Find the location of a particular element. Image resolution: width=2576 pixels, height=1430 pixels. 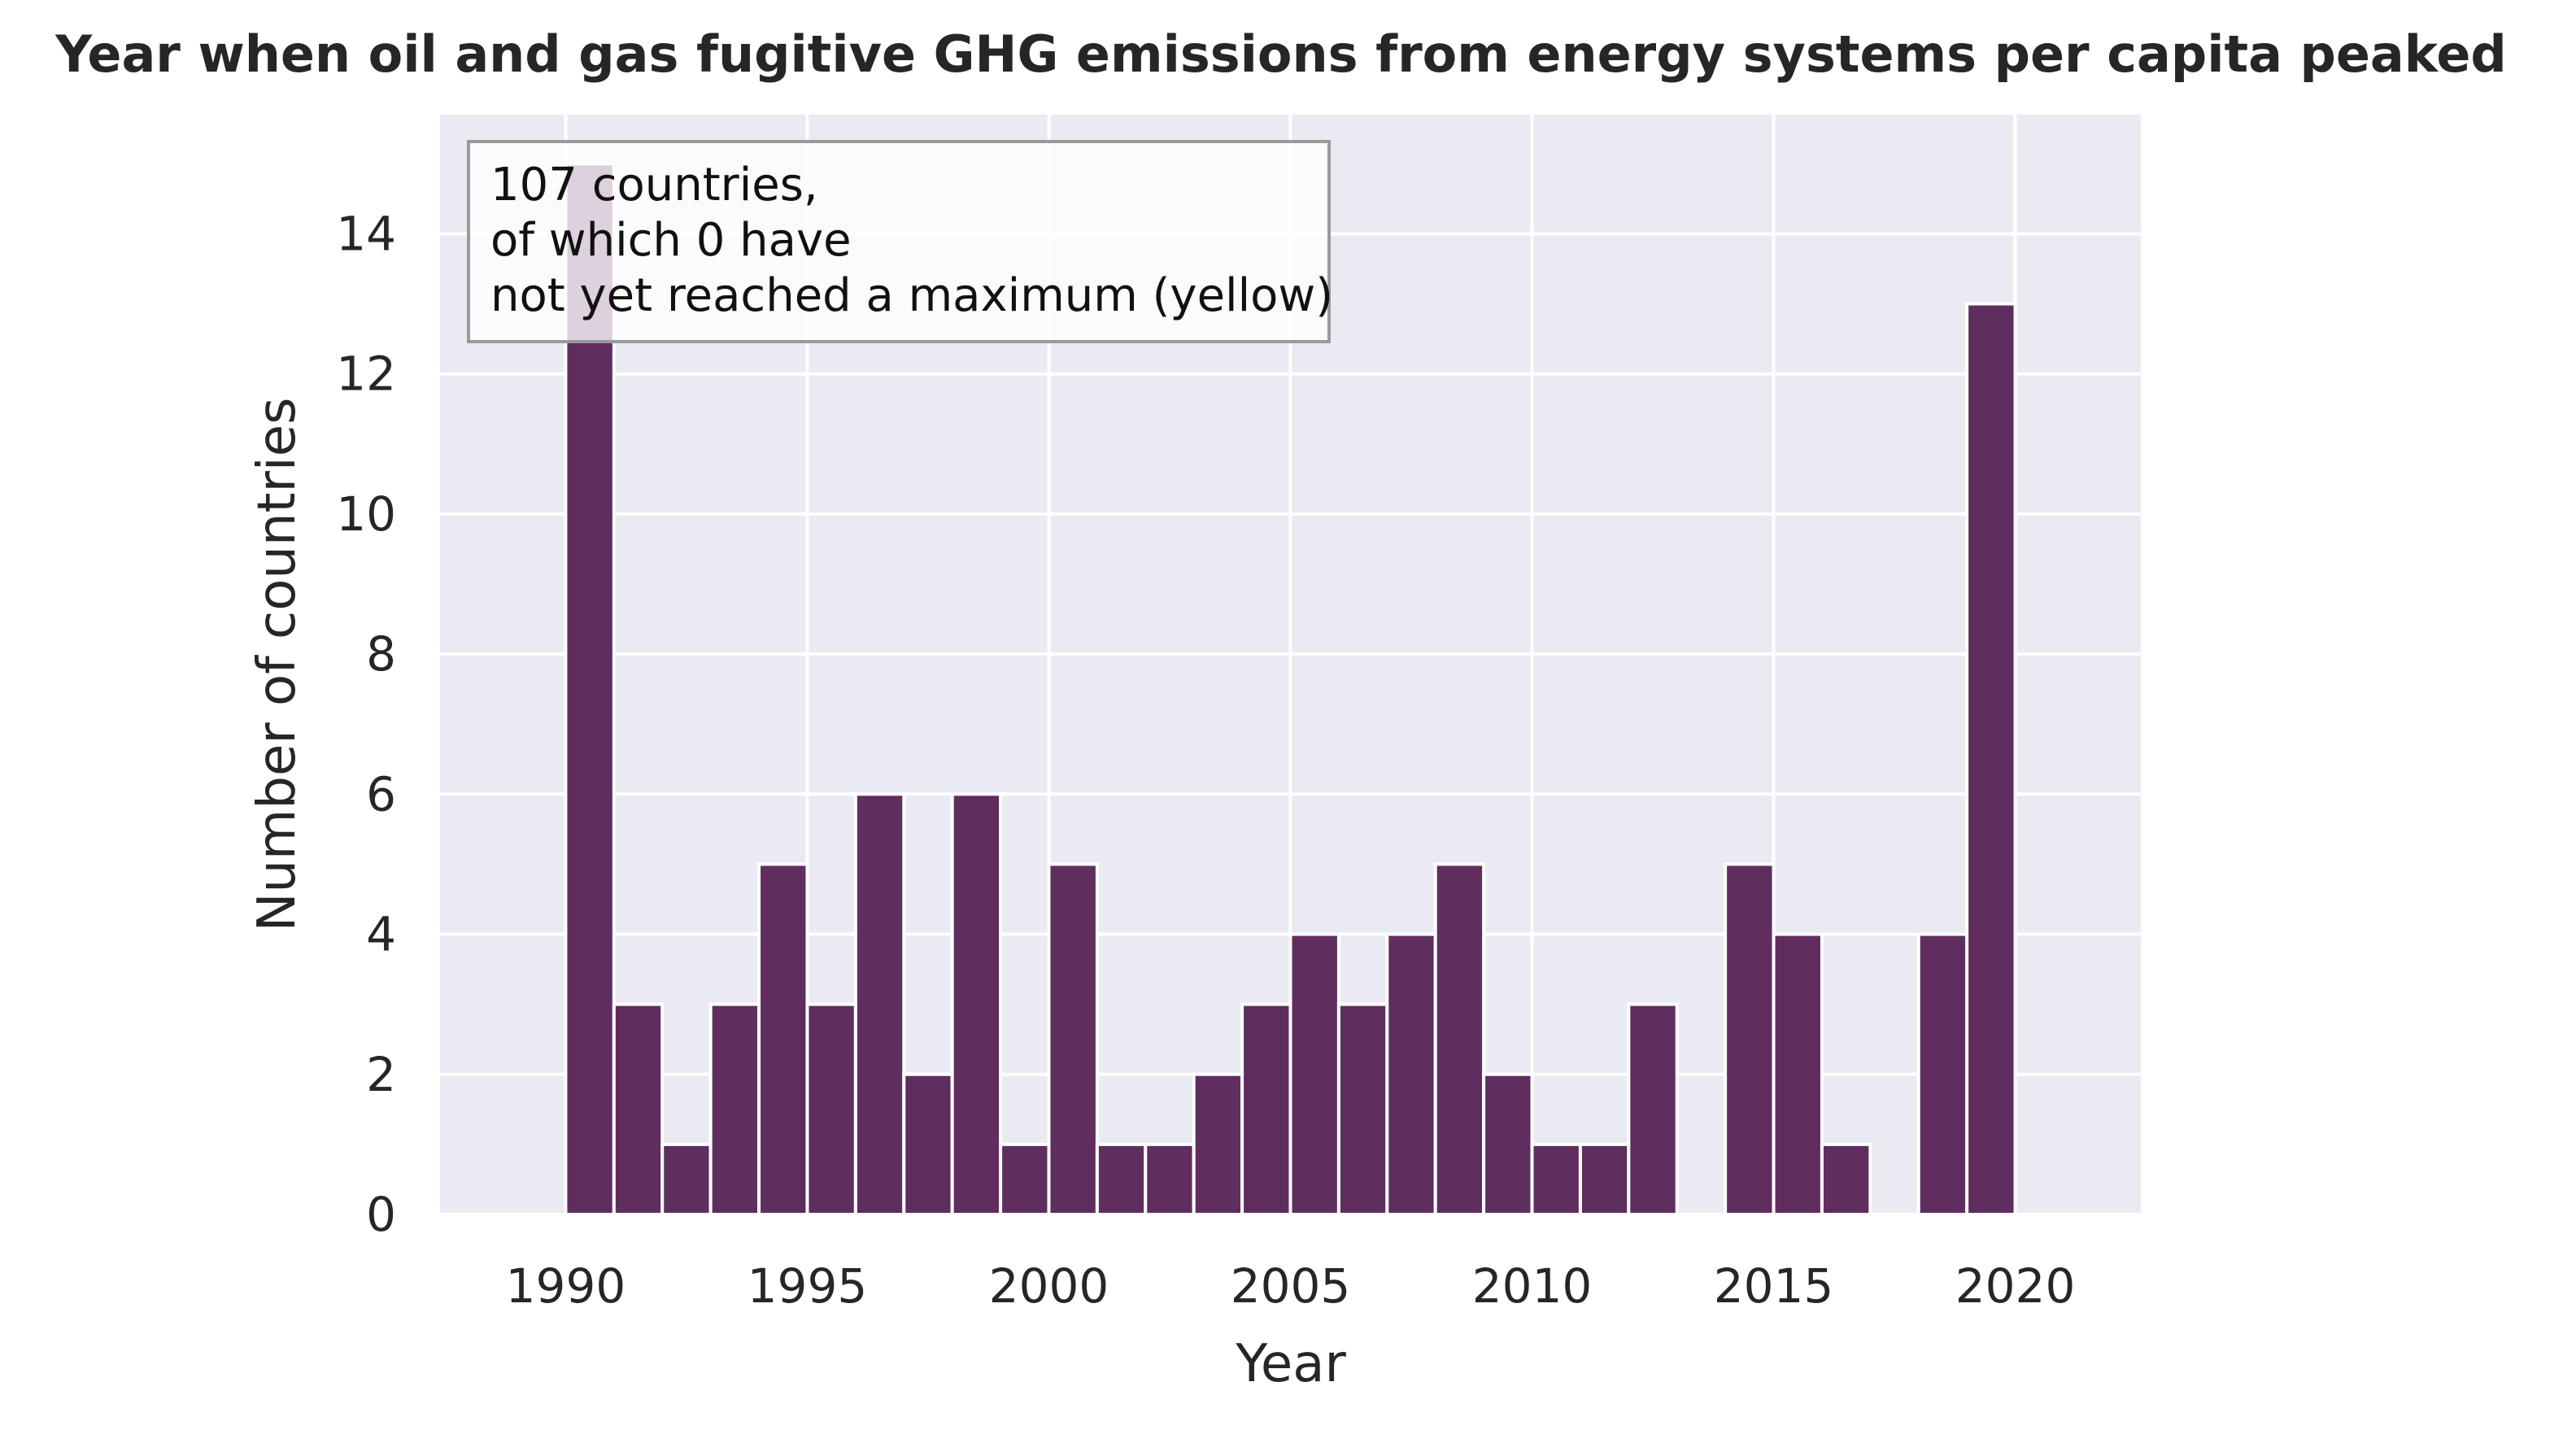

bar-2010 is located at coordinates (1556, 1180).